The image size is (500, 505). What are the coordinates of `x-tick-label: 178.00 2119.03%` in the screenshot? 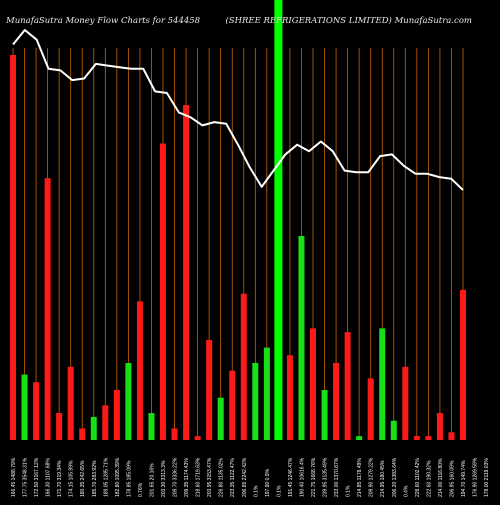 It's located at (487, 477).